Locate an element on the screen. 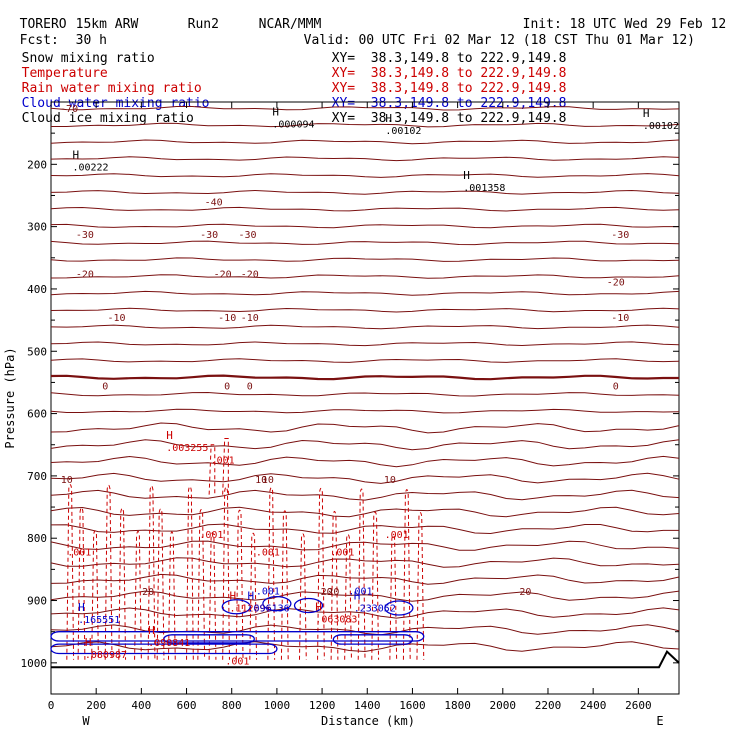 This screenshot has height=740, width=740. west-endpoint: W is located at coordinates (86, 721).